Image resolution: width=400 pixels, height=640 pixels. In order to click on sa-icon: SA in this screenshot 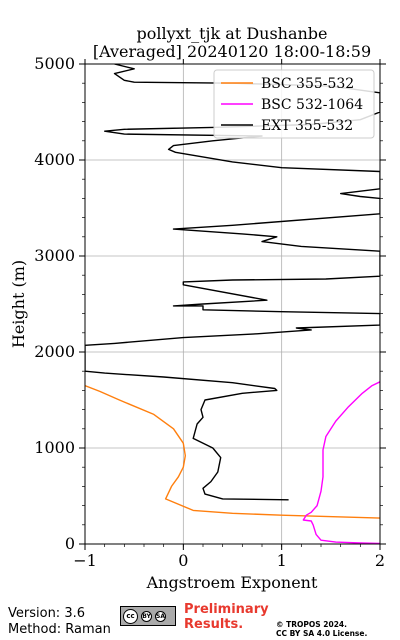, I will do `click(160, 616)`.